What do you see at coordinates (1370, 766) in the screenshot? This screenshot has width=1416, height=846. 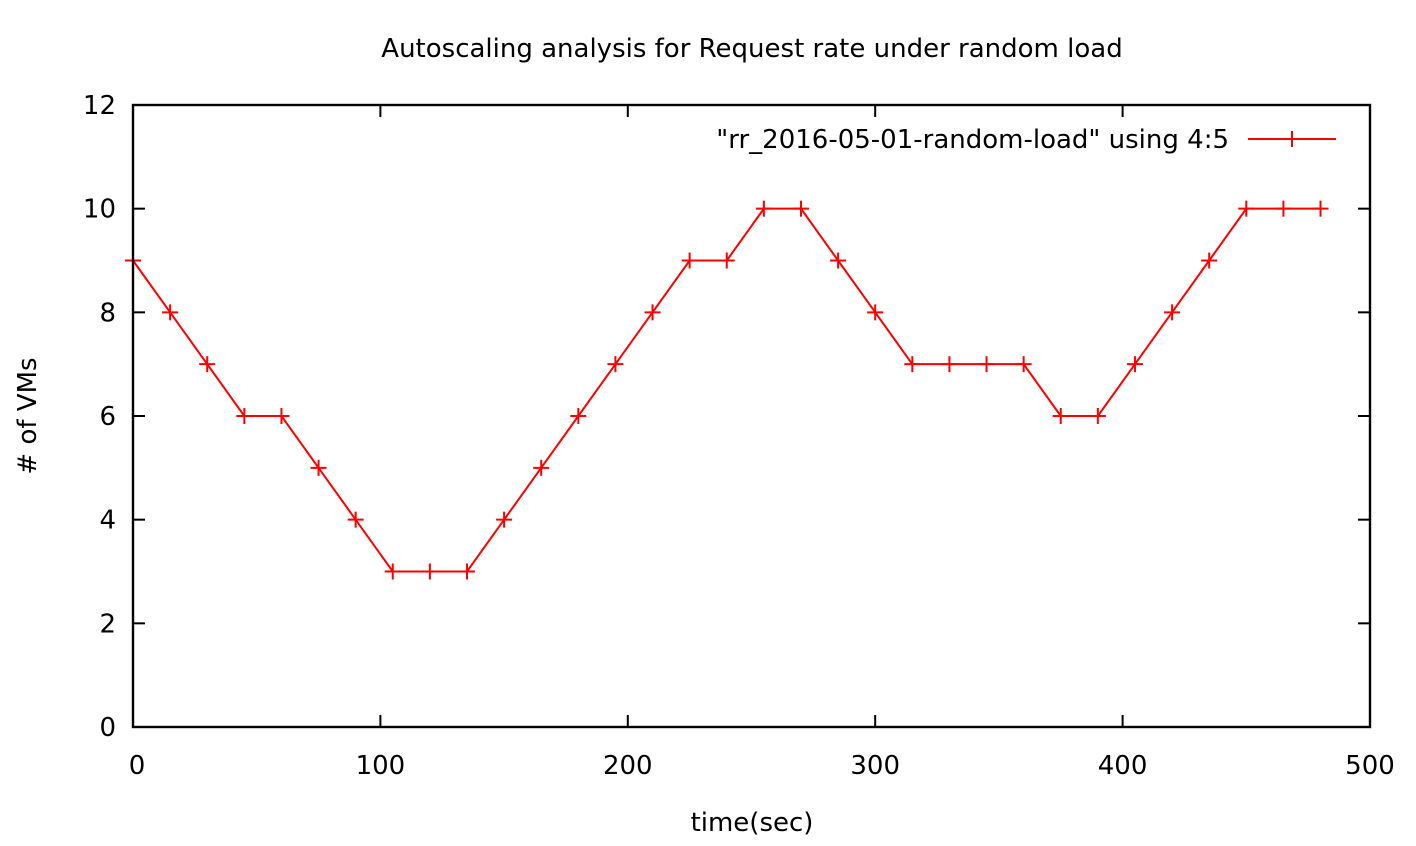 I see `x-tick-label: 500` at bounding box center [1370, 766].